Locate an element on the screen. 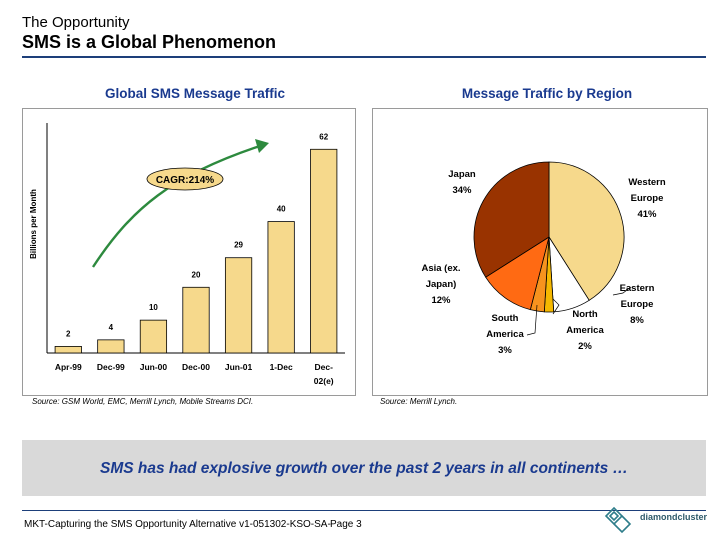 The width and height of the screenshot is (728, 546). leader-line-eastern-europe is located at coordinates (622, 291).